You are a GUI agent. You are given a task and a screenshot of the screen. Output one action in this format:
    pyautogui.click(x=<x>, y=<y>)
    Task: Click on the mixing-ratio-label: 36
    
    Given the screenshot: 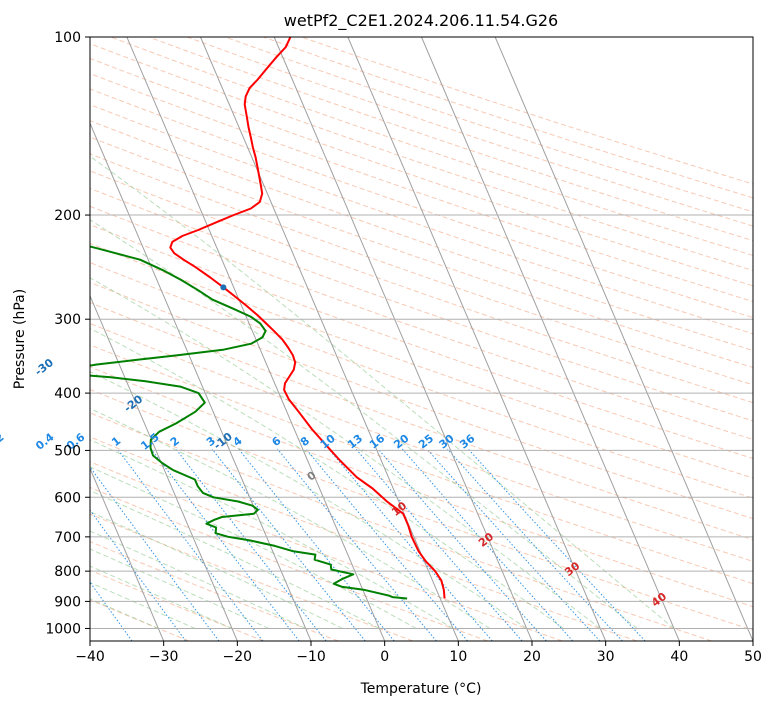 What is the action you would take?
    pyautogui.click(x=467, y=442)
    